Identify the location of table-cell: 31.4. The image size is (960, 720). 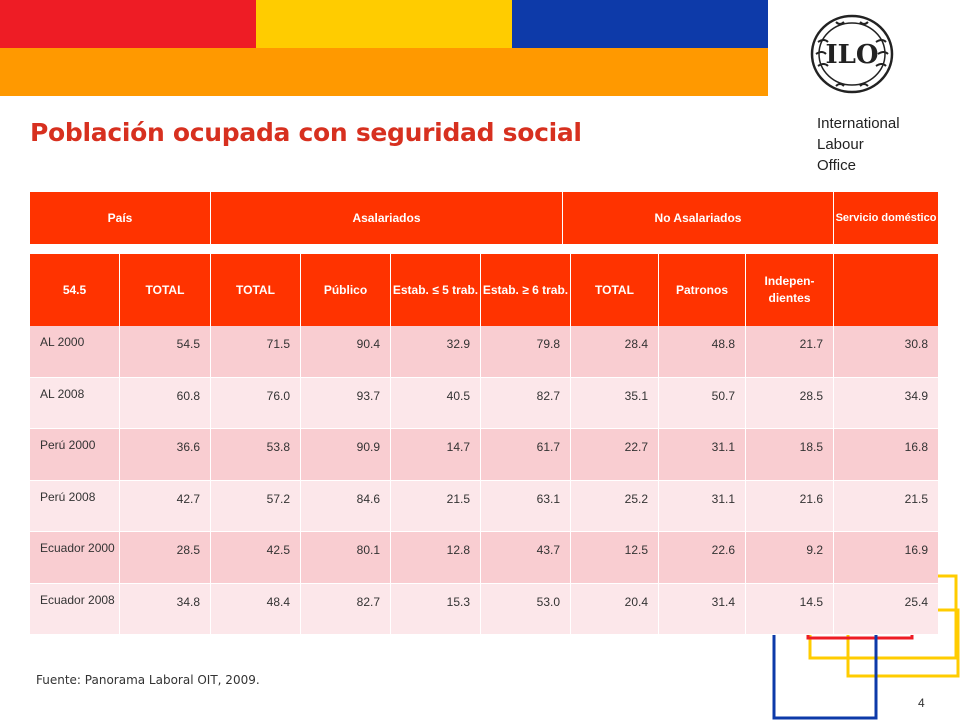
(702, 608).